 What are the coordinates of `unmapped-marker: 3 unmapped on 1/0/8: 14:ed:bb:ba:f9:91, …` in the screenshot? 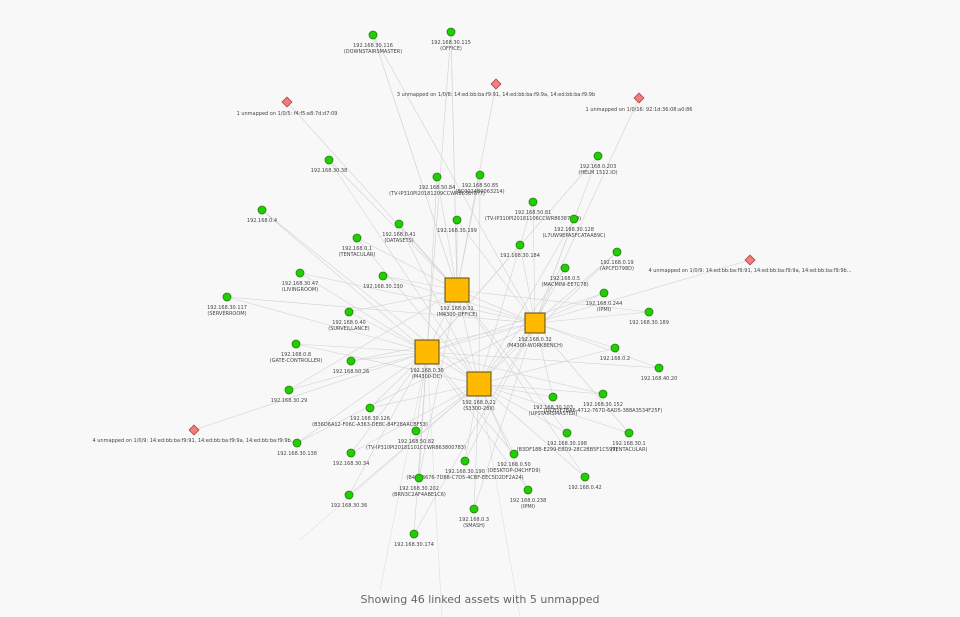 It's located at (496, 88).